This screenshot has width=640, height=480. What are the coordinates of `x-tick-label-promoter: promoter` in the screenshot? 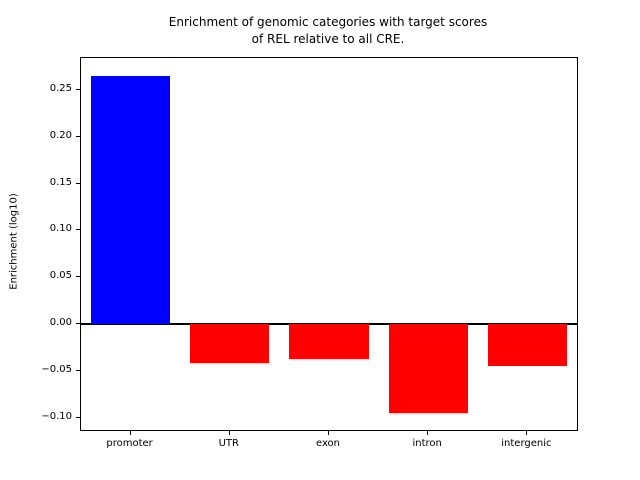 It's located at (129, 443).